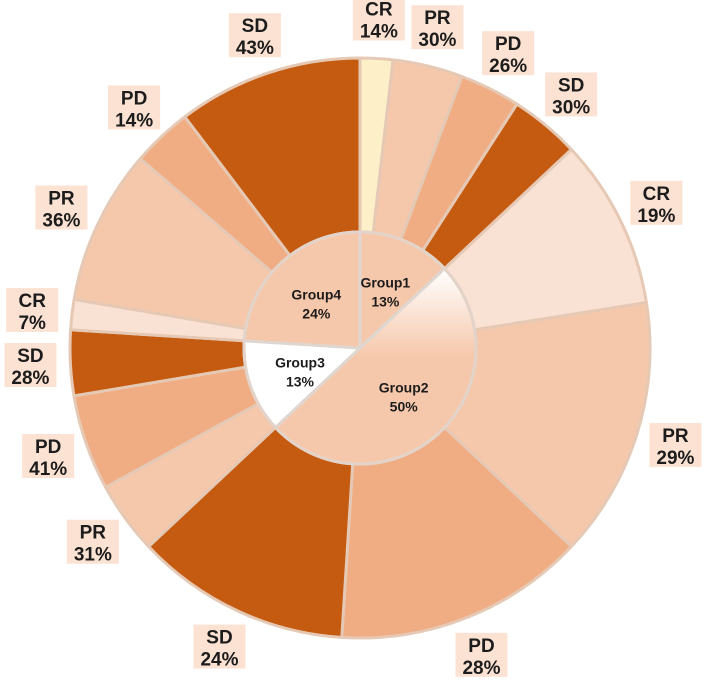 Image resolution: width=709 pixels, height=682 pixels. What do you see at coordinates (300, 363) in the screenshot?
I see `group-name-label: Group3` at bounding box center [300, 363].